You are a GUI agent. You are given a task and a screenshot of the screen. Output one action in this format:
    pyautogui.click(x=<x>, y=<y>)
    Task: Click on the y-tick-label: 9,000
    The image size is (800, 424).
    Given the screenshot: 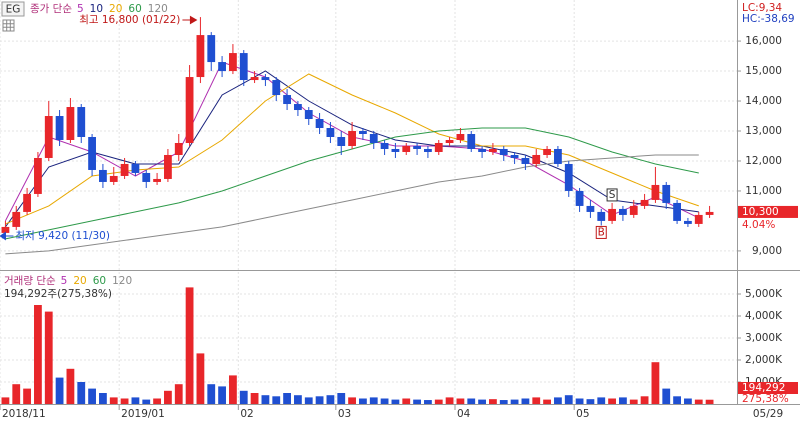 What is the action you would take?
    pyautogui.click(x=767, y=251)
    